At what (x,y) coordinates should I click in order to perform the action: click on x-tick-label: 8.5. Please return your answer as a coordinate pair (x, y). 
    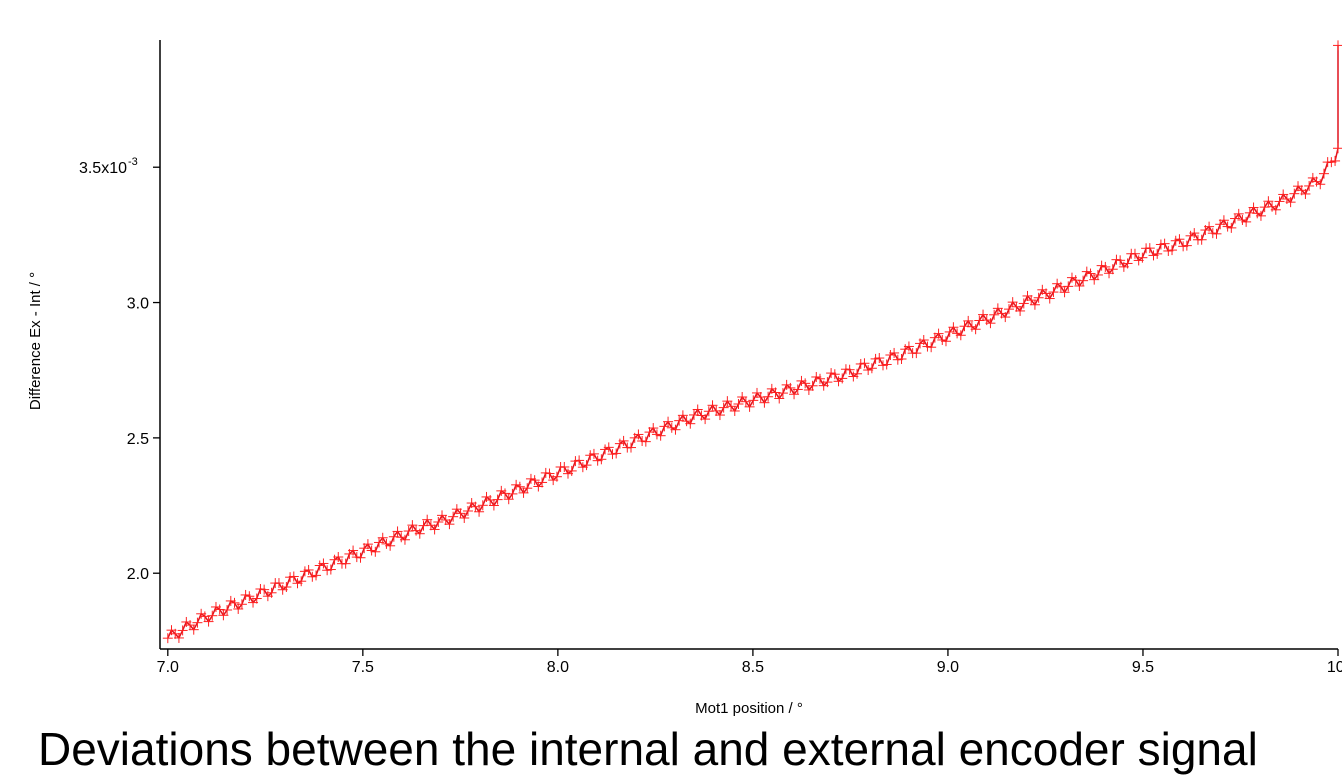
    Looking at the image, I should click on (753, 667).